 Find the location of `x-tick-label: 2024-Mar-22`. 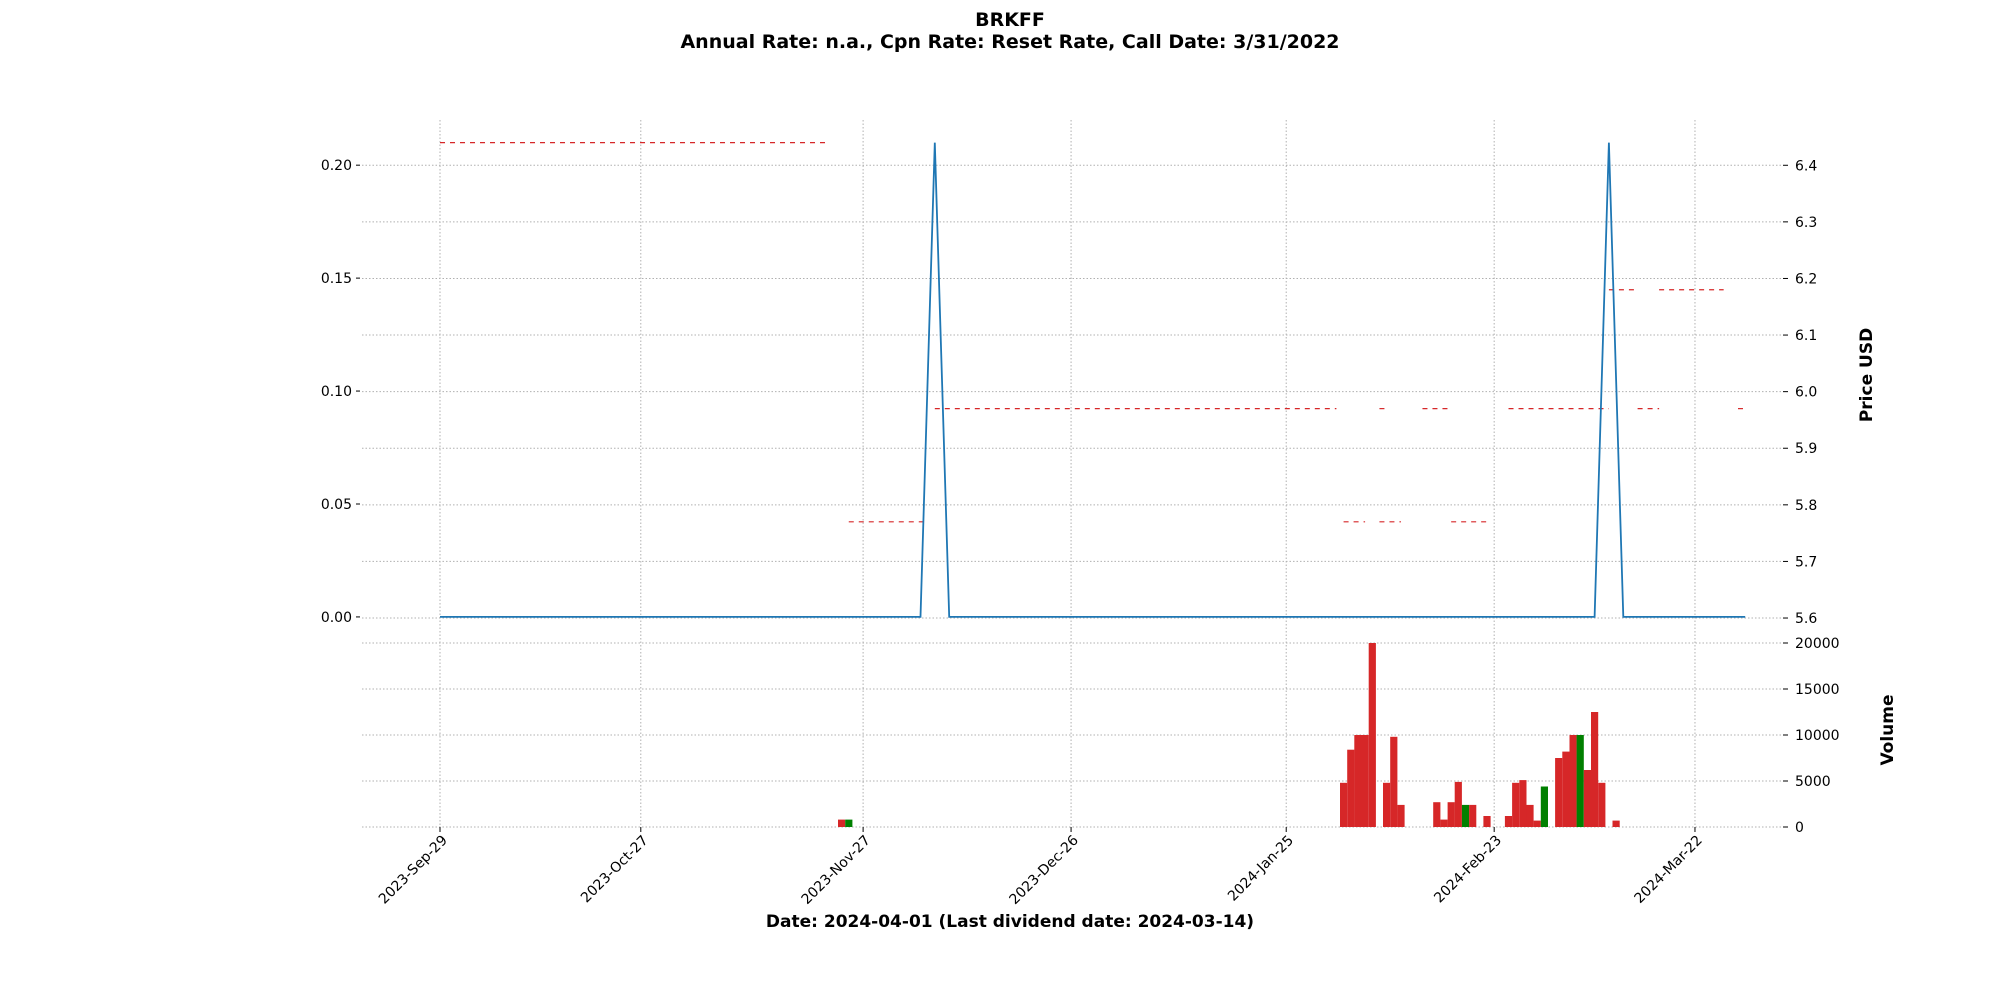

x-tick-label: 2024-Mar-22 is located at coordinates (1668, 870).